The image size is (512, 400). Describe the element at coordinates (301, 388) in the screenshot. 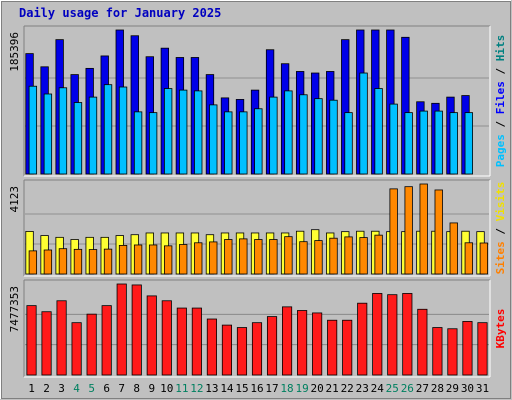

I see `x-tick-label: 19` at that location.